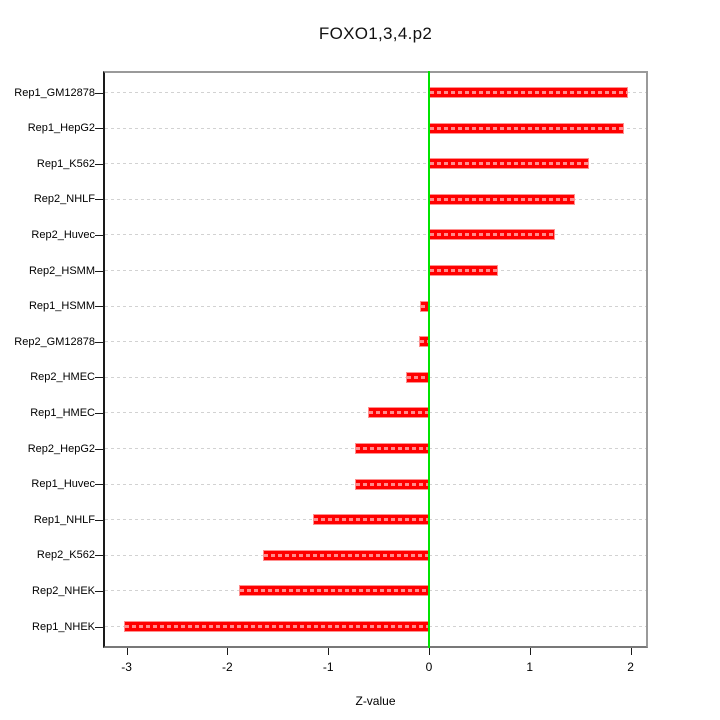 This screenshot has width=720, height=720. I want to click on y-axis-label: Rep2_HMEC, so click(62, 377).